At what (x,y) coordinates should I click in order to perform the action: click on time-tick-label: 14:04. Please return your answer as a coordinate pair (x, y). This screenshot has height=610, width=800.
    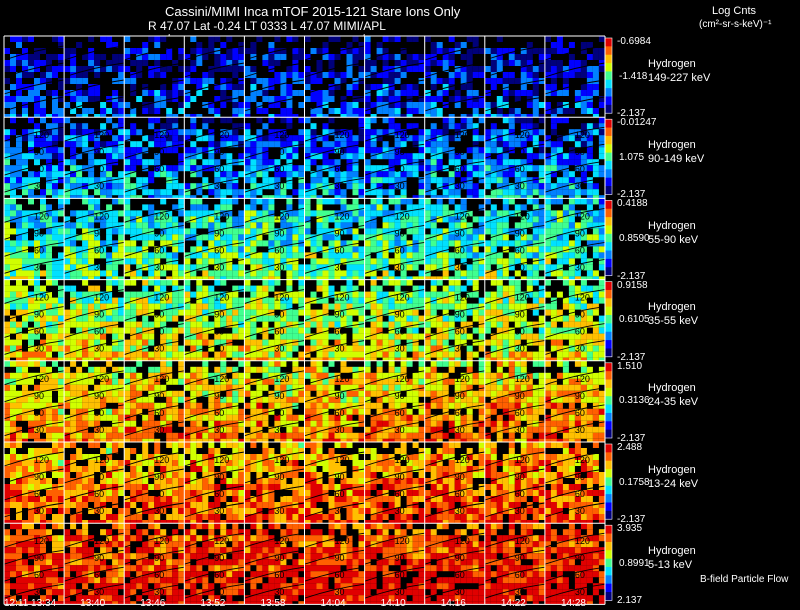
    Looking at the image, I should click on (333, 603).